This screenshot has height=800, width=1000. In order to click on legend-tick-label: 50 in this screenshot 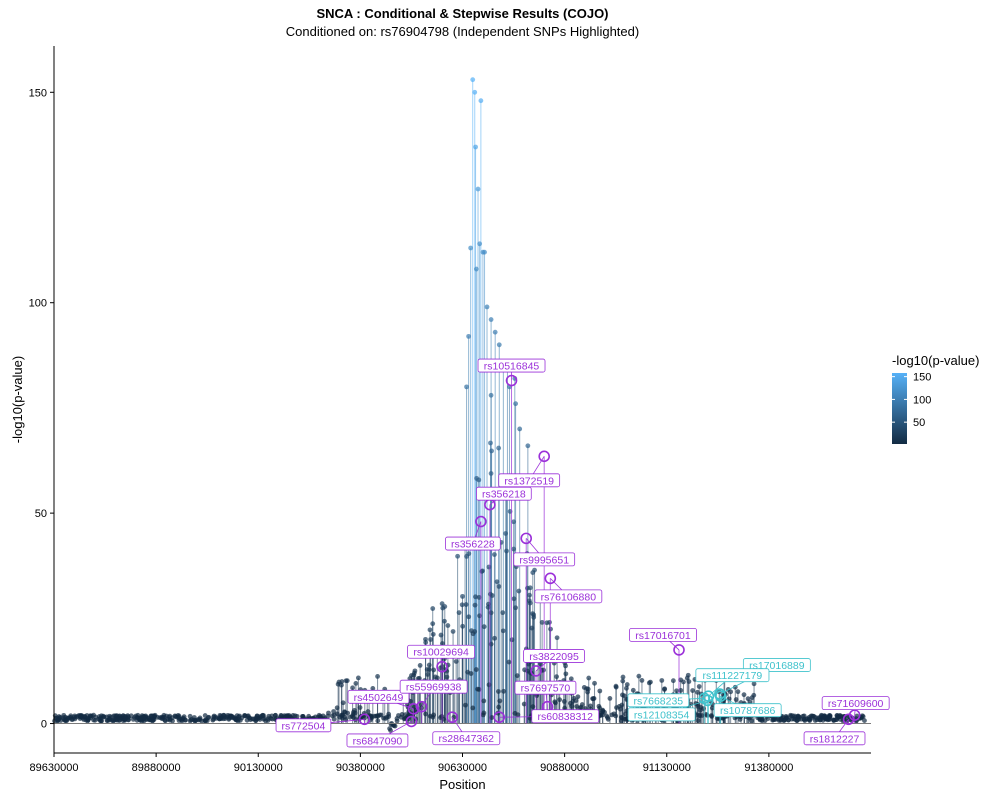, I will do `click(919, 423)`.